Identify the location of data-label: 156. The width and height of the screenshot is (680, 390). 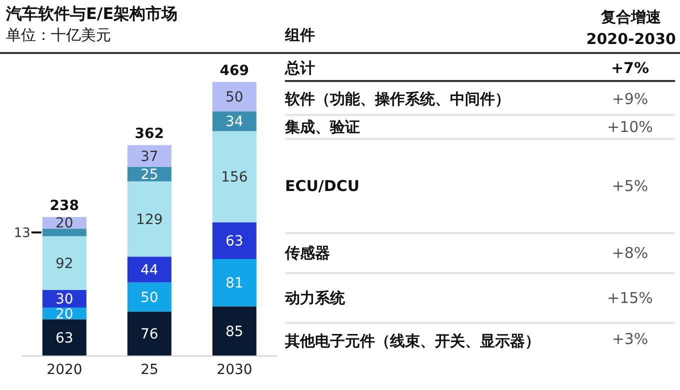
(234, 178).